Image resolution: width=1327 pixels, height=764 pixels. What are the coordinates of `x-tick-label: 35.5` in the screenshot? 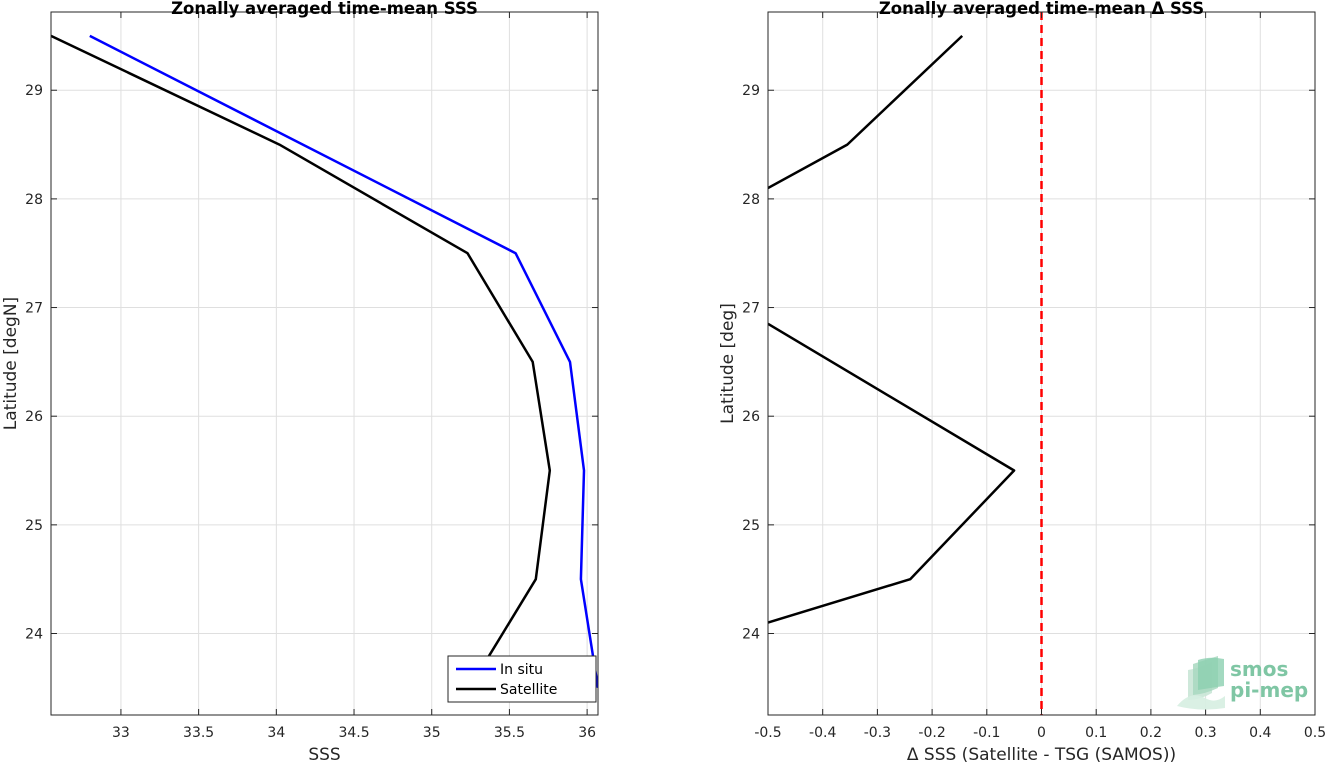 It's located at (509, 733).